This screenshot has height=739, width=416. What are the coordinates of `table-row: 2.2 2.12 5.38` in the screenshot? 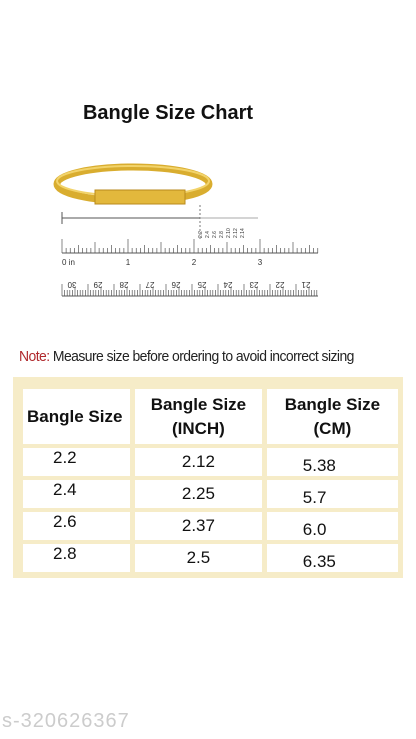 It's located at (210, 462).